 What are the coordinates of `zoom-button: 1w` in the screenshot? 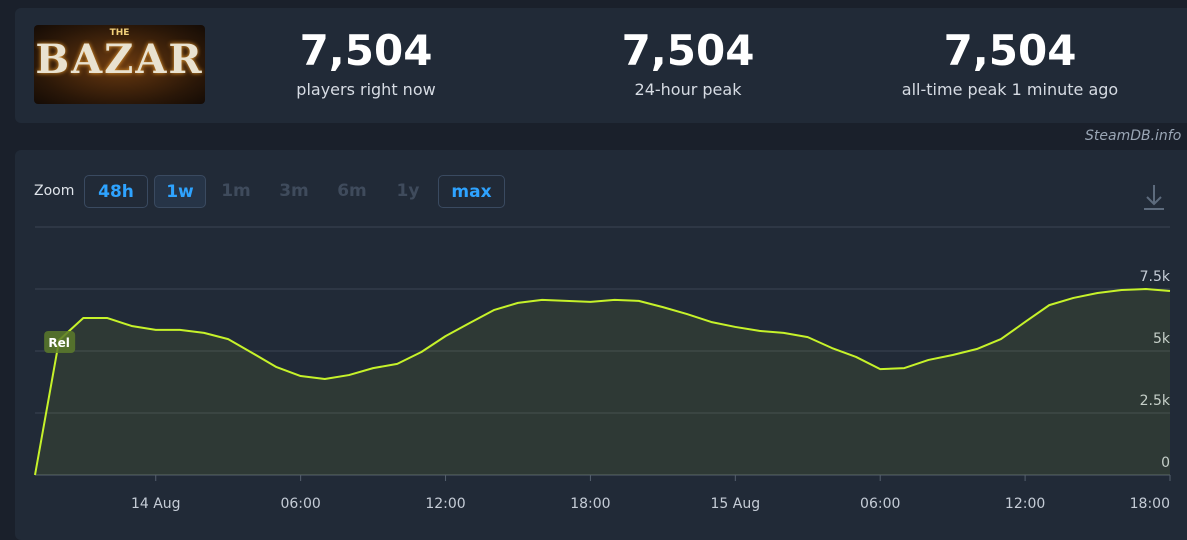 It's located at (180, 191).